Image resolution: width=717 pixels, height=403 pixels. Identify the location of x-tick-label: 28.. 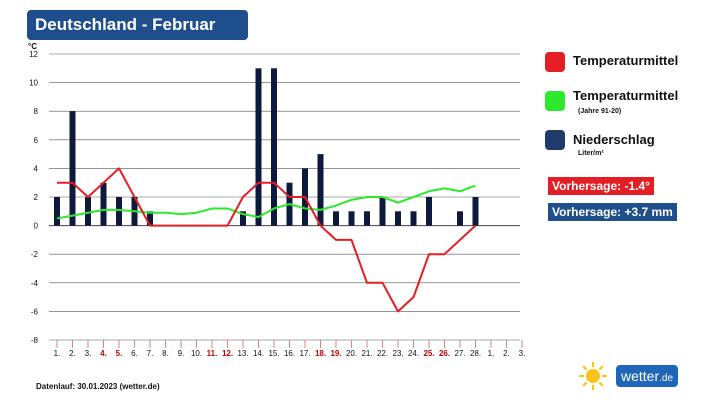
(475, 353).